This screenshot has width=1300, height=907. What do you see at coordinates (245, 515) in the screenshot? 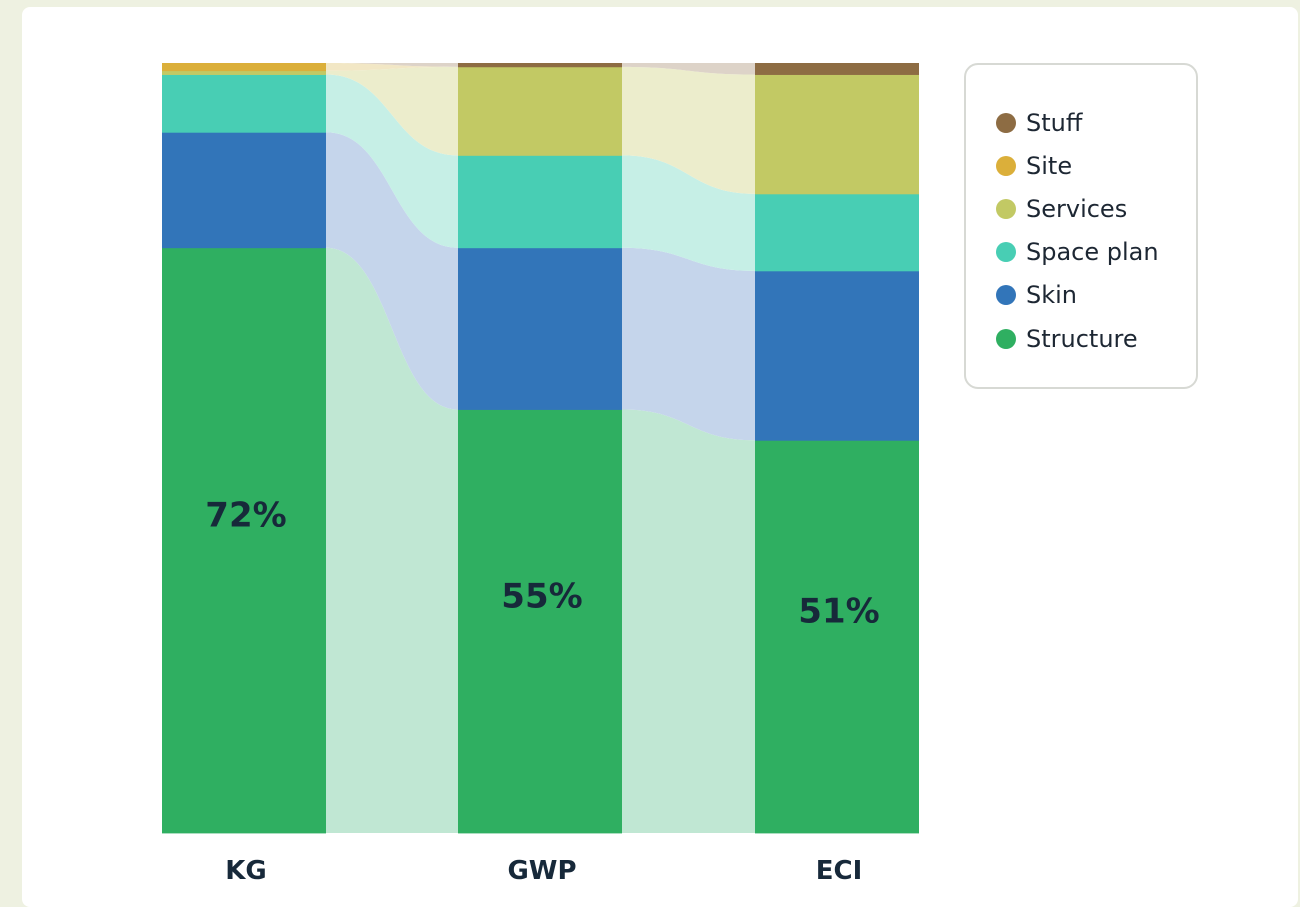
I see `data-label-kg: 72%` at bounding box center [245, 515].